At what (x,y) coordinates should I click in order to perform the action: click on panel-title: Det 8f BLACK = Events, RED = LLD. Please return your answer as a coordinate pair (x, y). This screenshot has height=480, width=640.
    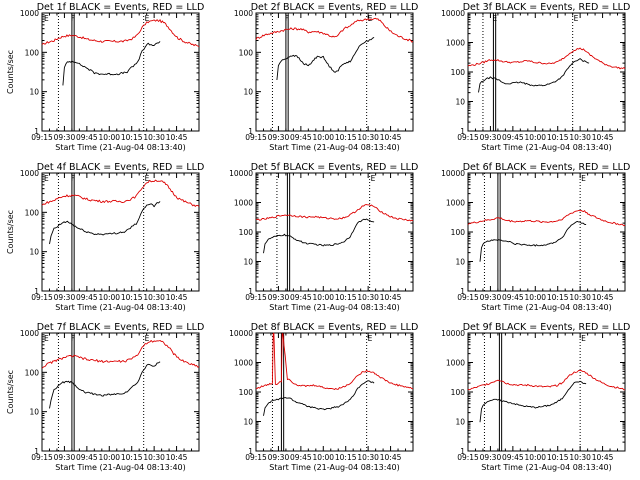
    Looking at the image, I should click on (335, 327).